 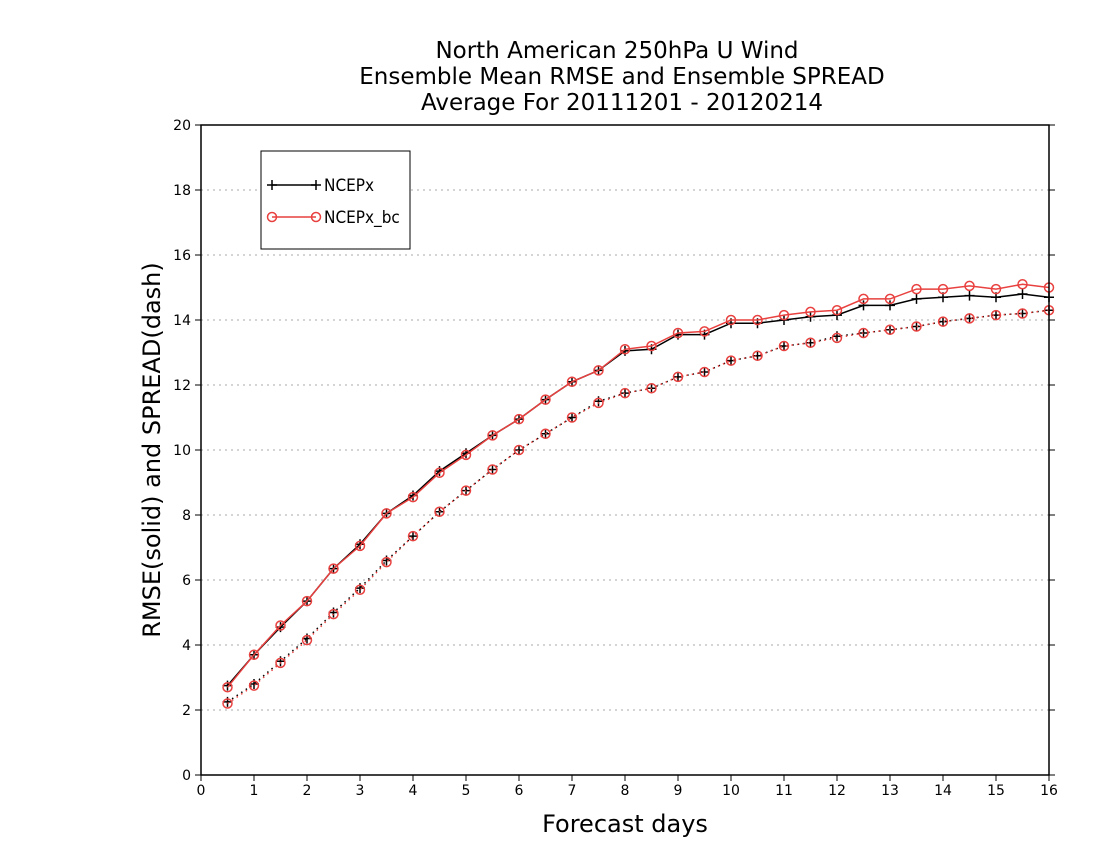 I want to click on y-tick-label: 20, so click(x=182, y=126).